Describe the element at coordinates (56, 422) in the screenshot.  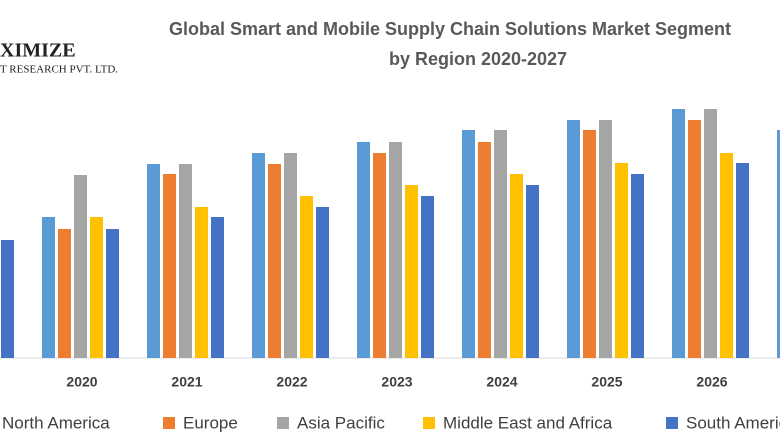
I see `legend-label: North America` at that location.